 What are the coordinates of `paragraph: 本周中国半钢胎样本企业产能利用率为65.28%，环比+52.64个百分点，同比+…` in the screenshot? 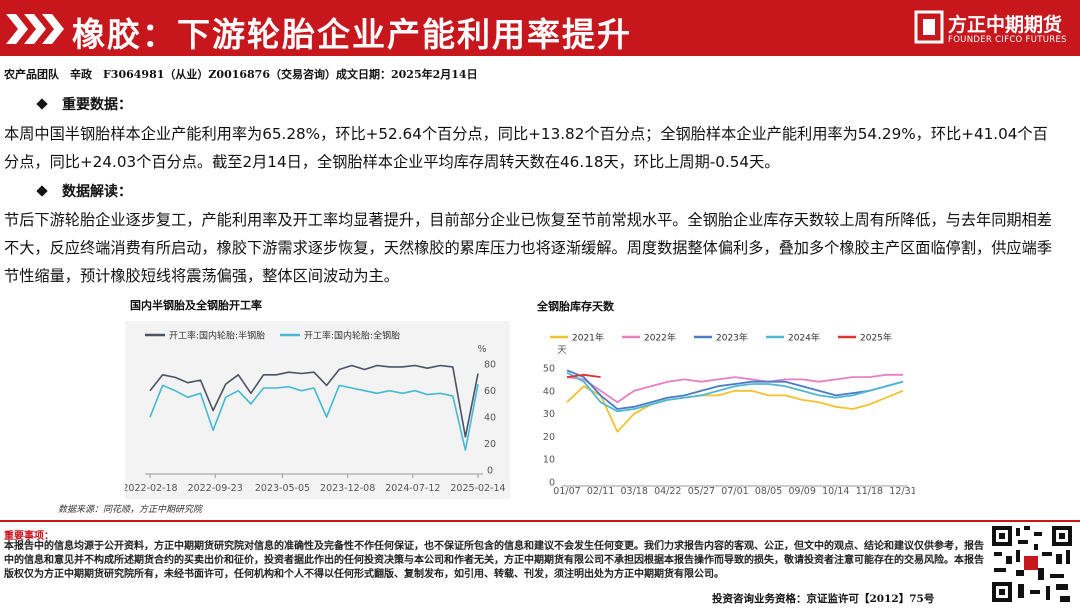 It's located at (526, 148).